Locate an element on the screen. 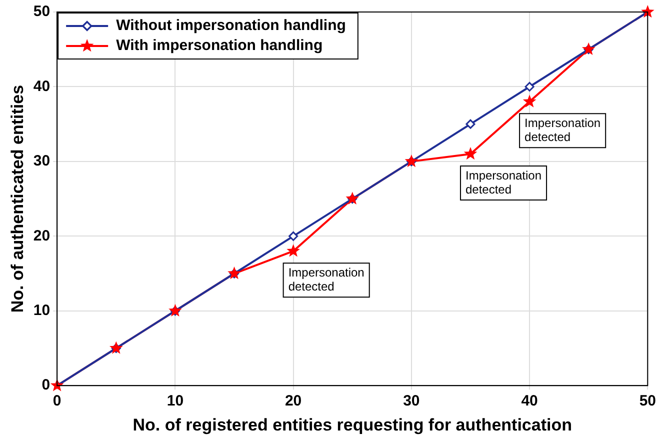  y-tick-label: 20 is located at coordinates (41, 235).